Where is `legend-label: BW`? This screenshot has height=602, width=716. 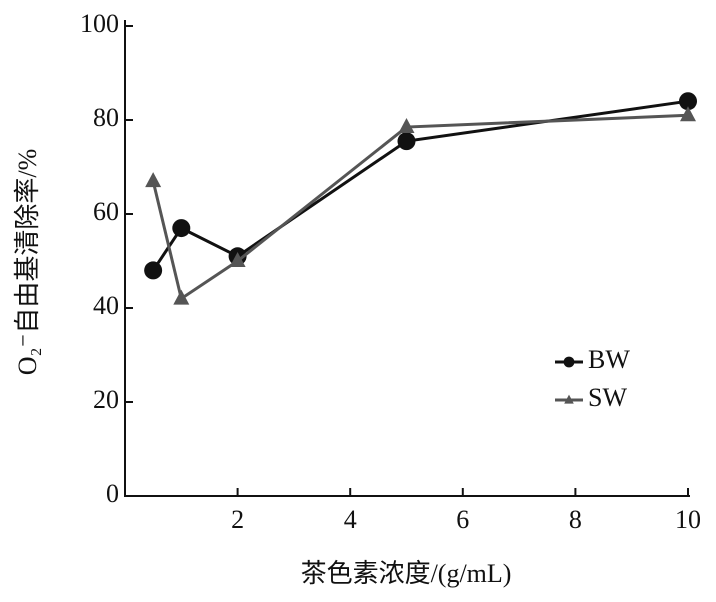 legend-label: BW is located at coordinates (609, 359).